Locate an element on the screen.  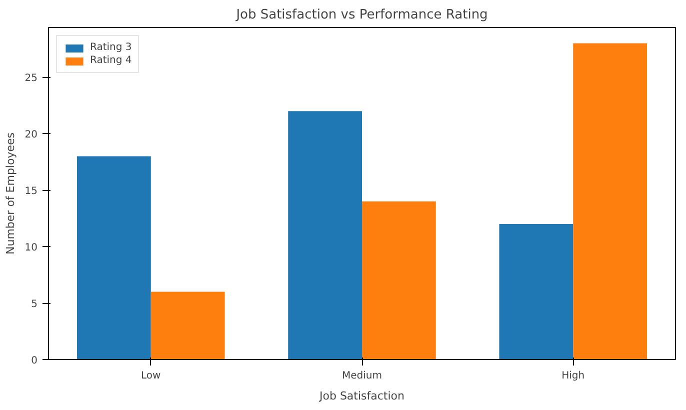
x-axis-title: Job Satisfaction is located at coordinates (361, 396).